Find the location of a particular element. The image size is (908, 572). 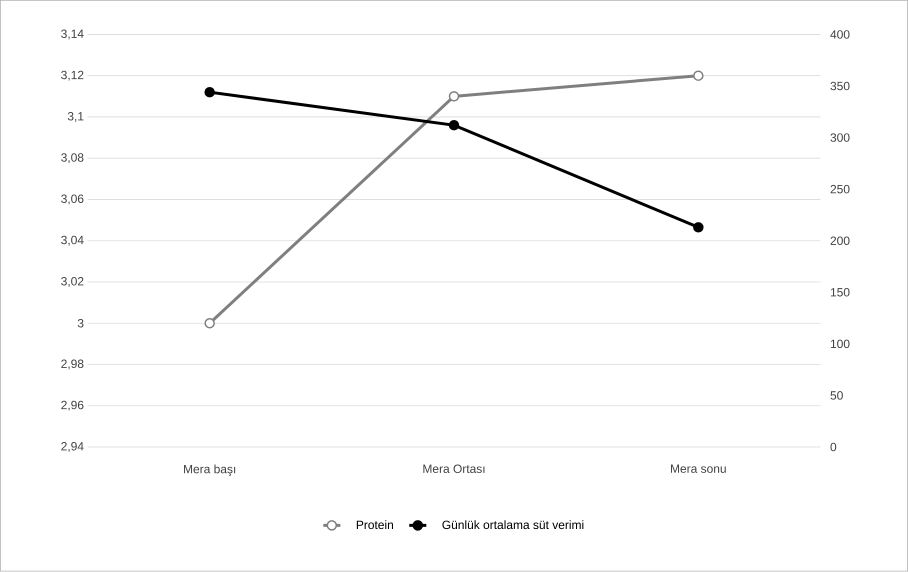

y-tick-label: 2,96 is located at coordinates (72, 406).